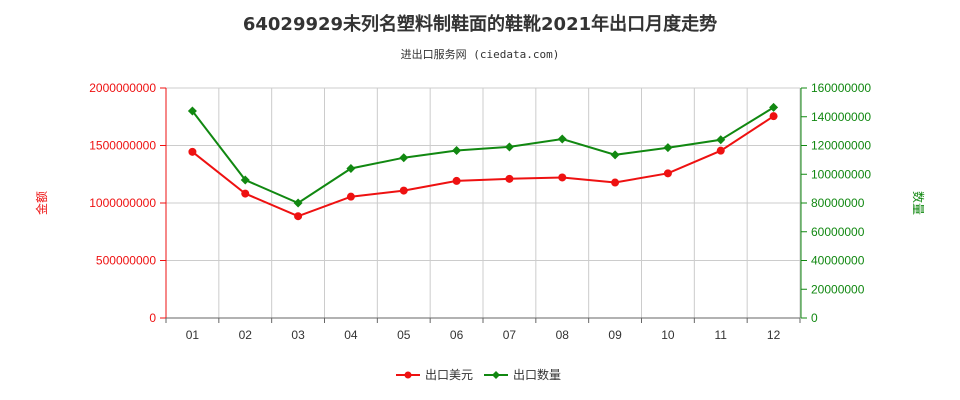  What do you see at coordinates (246, 335) in the screenshot?
I see `x-tick-label: 02` at bounding box center [246, 335].